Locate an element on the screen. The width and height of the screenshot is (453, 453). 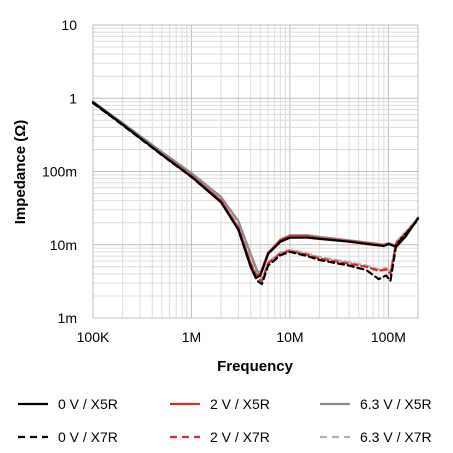
y-tick-label: 10m is located at coordinates (63, 245).